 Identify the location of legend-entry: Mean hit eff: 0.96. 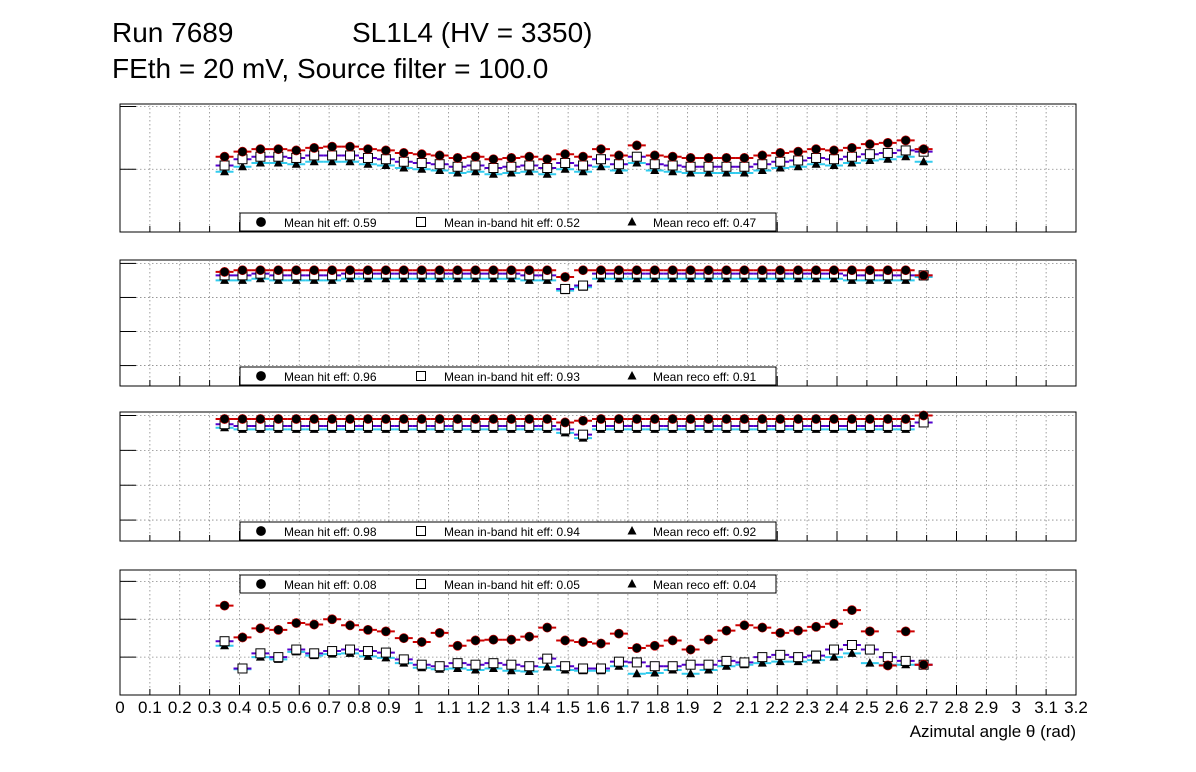
(330, 377).